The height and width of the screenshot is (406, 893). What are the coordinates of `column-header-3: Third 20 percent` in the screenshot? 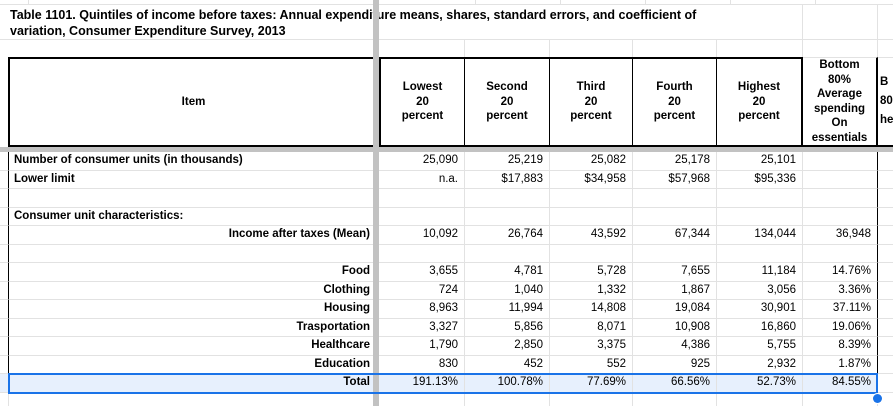 It's located at (591, 102).